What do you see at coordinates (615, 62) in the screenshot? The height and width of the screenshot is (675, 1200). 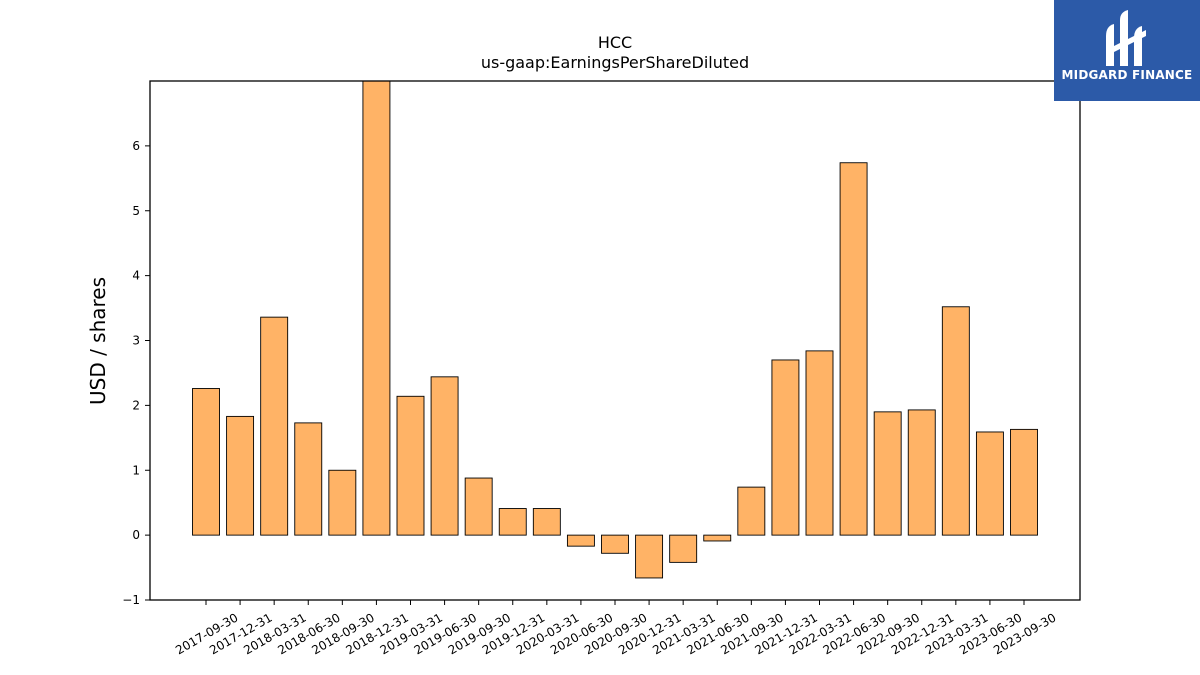 I see `chart-subtitle: us-gaap:EarningsPerShareDiluted` at bounding box center [615, 62].